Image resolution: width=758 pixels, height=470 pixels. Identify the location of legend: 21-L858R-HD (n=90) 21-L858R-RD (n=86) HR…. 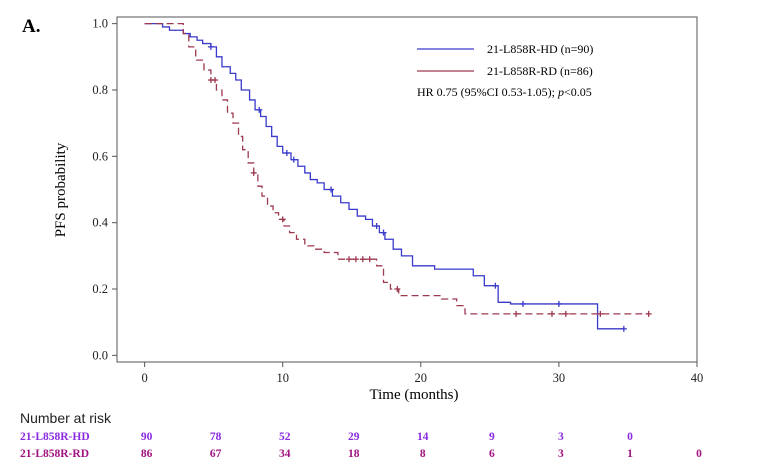
(505, 70).